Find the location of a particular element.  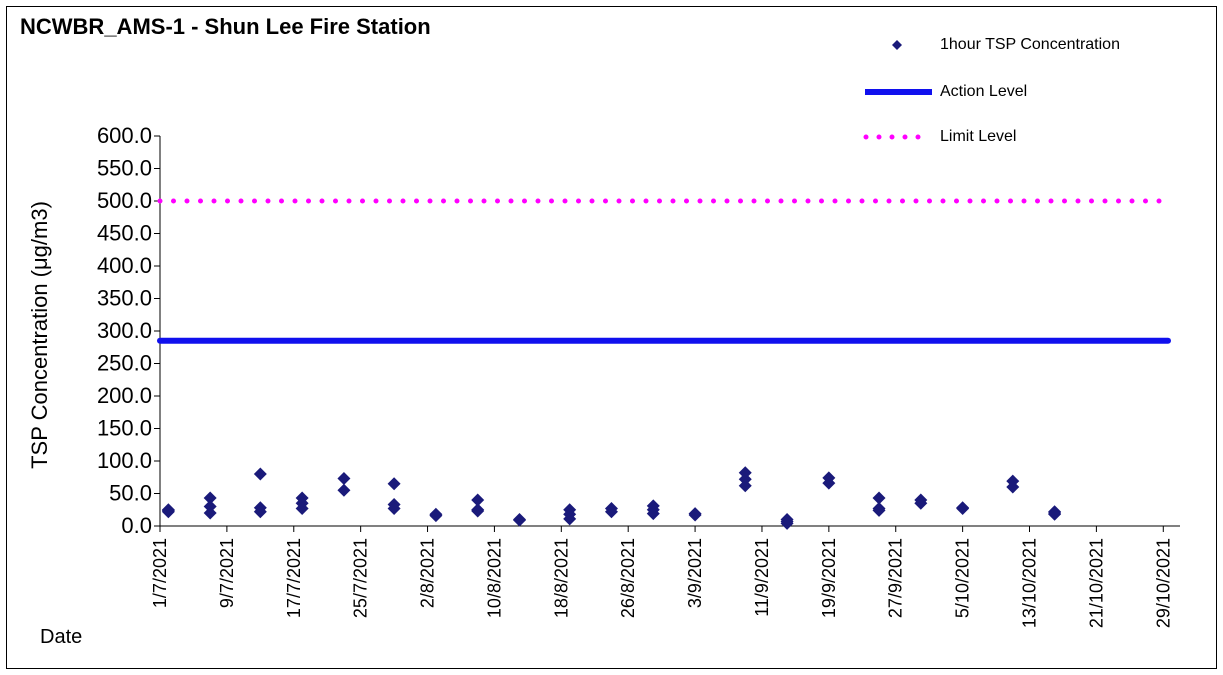

x-tick-label: 17/7/2021 is located at coordinates (294, 578).